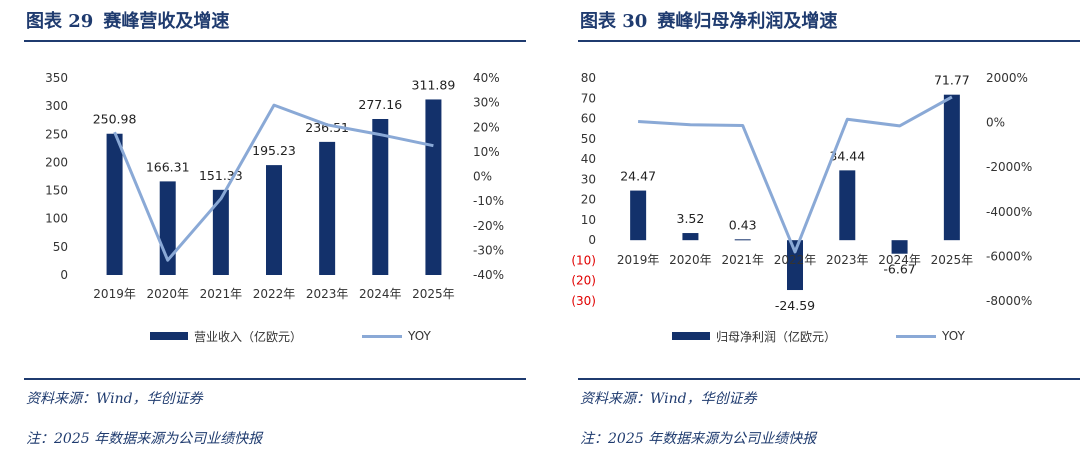  I want to click on y-left-tick-label: 150, so click(56, 191).